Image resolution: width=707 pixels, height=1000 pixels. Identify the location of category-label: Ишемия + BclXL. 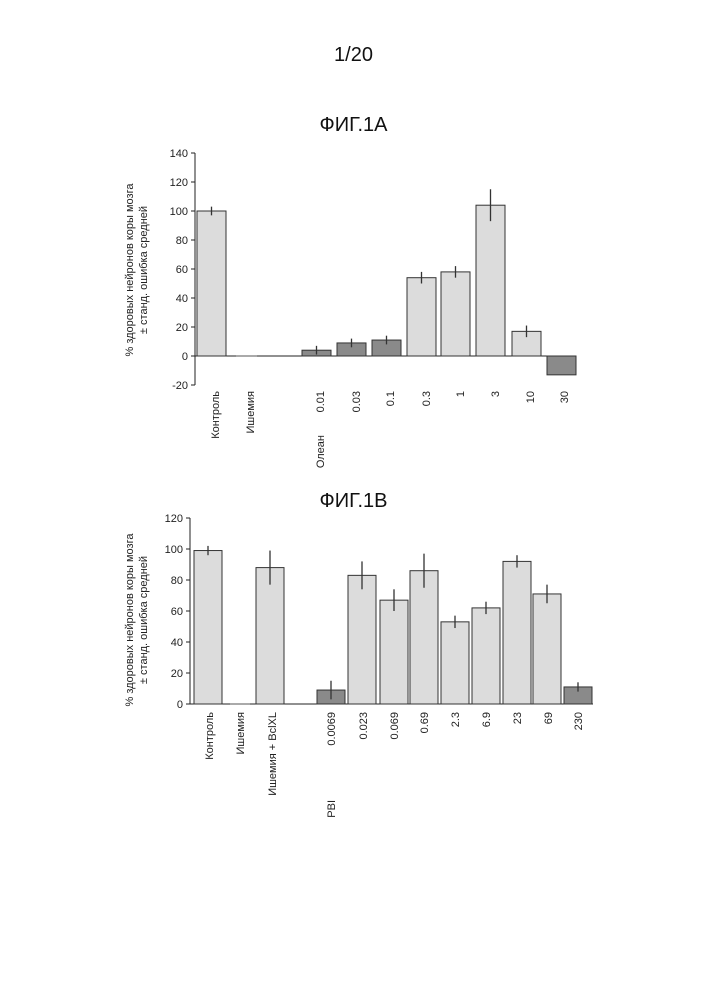
(273, 754).